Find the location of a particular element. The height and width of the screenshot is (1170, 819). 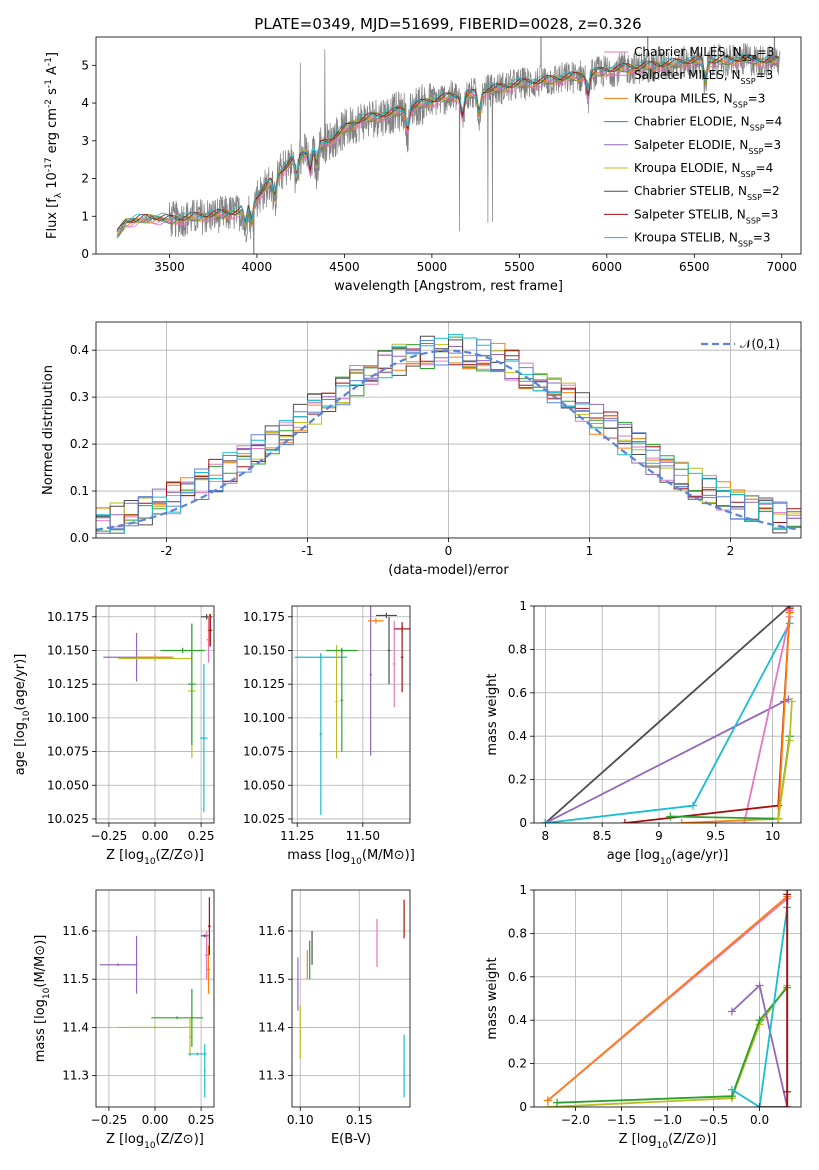

x-tick-label: -1 is located at coordinates (308, 551).